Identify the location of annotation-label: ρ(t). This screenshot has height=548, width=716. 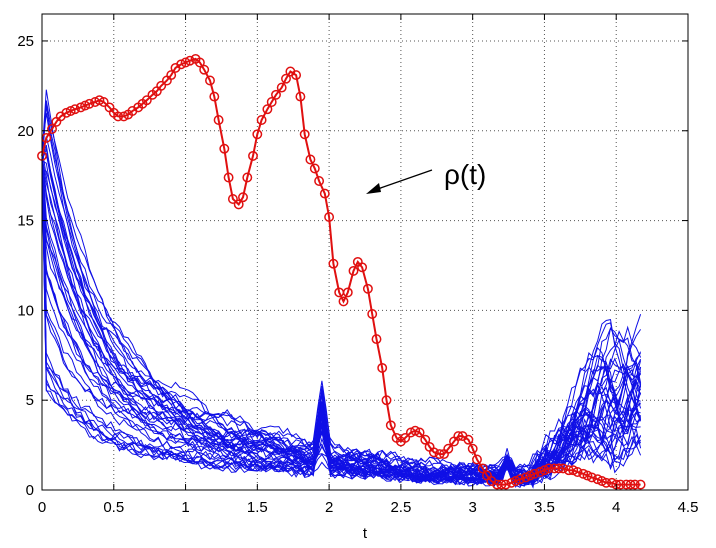
(465, 174).